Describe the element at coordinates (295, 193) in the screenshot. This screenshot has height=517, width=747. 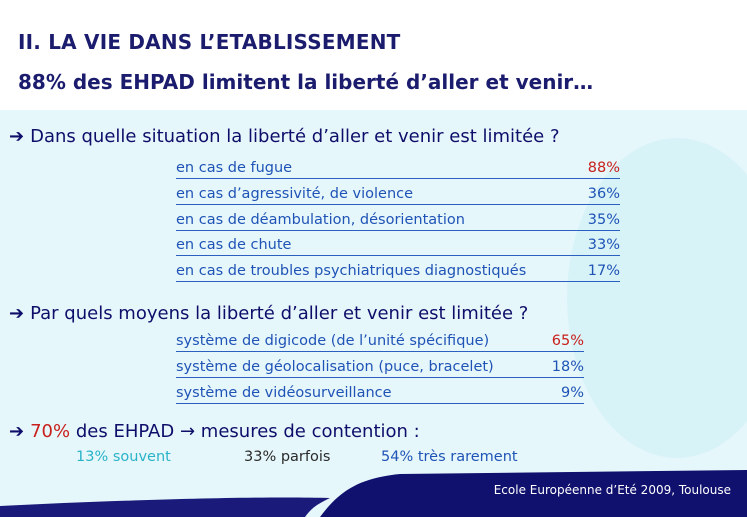
I see `list-item-label: en cas d’agressivité, de violence` at that location.